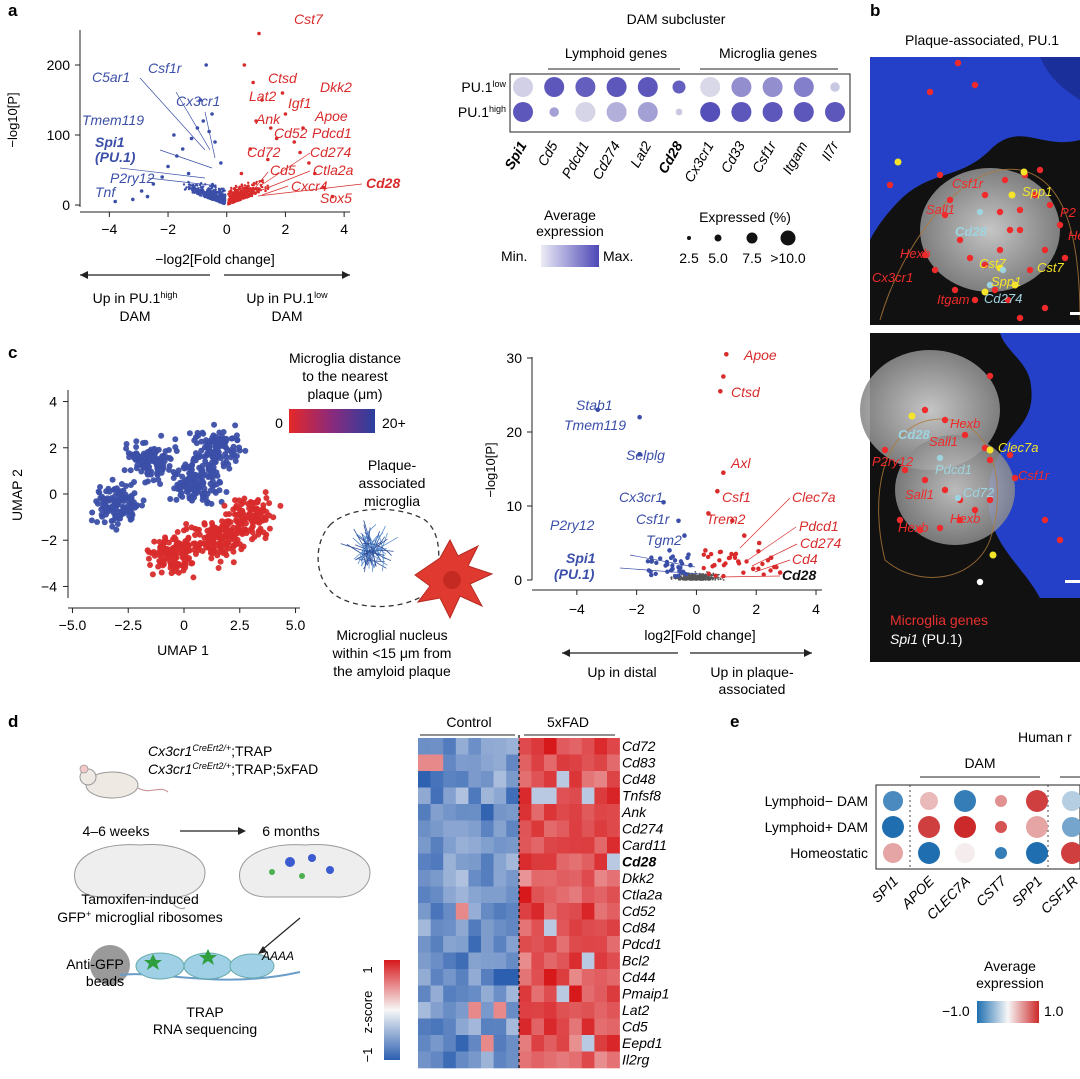 The image size is (1080, 1079). Describe the element at coordinates (745, 217) in the screenshot. I see `legend-size-title: Expressed (%)` at that location.